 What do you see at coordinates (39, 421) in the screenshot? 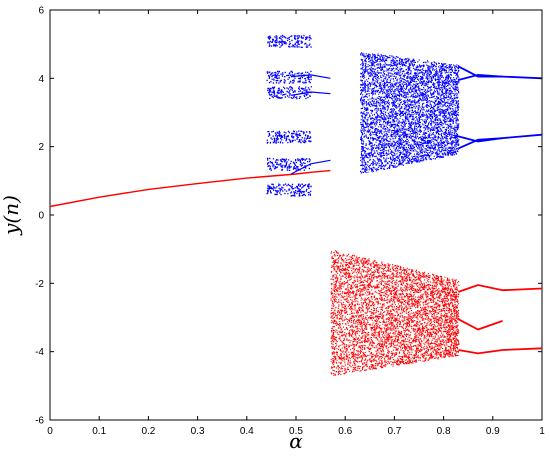
I see `y-tick-label: -6` at bounding box center [39, 421].